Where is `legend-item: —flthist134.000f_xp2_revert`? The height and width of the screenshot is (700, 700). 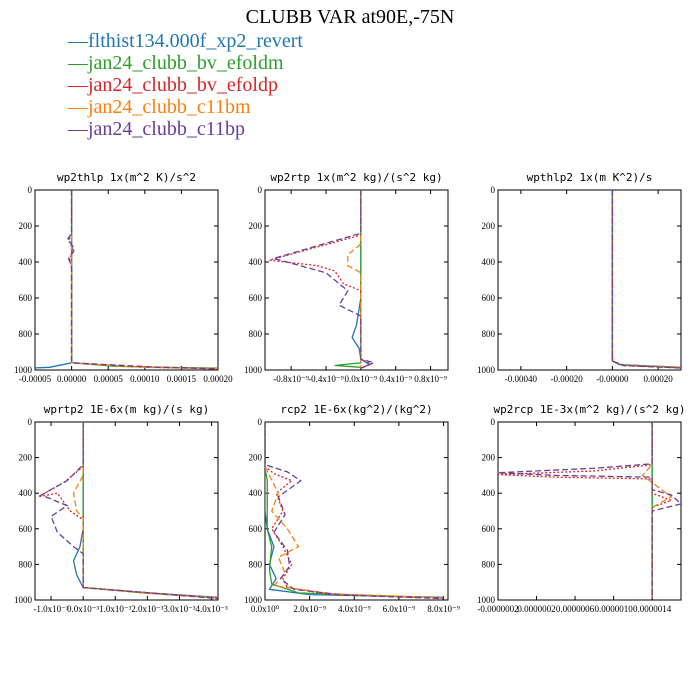 legend-item: —flthist134.000f_xp2_revert is located at coordinates (185, 41).